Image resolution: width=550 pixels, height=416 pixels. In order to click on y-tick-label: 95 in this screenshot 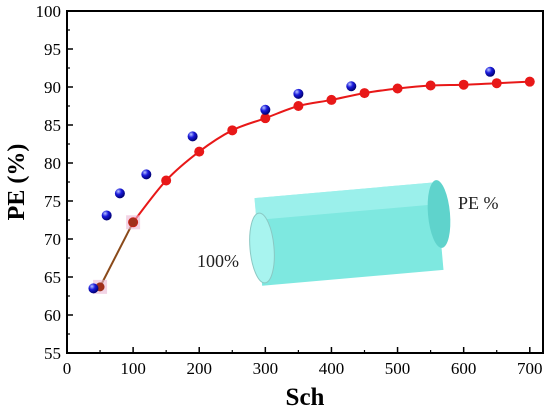, I will do `click(52, 49)`.